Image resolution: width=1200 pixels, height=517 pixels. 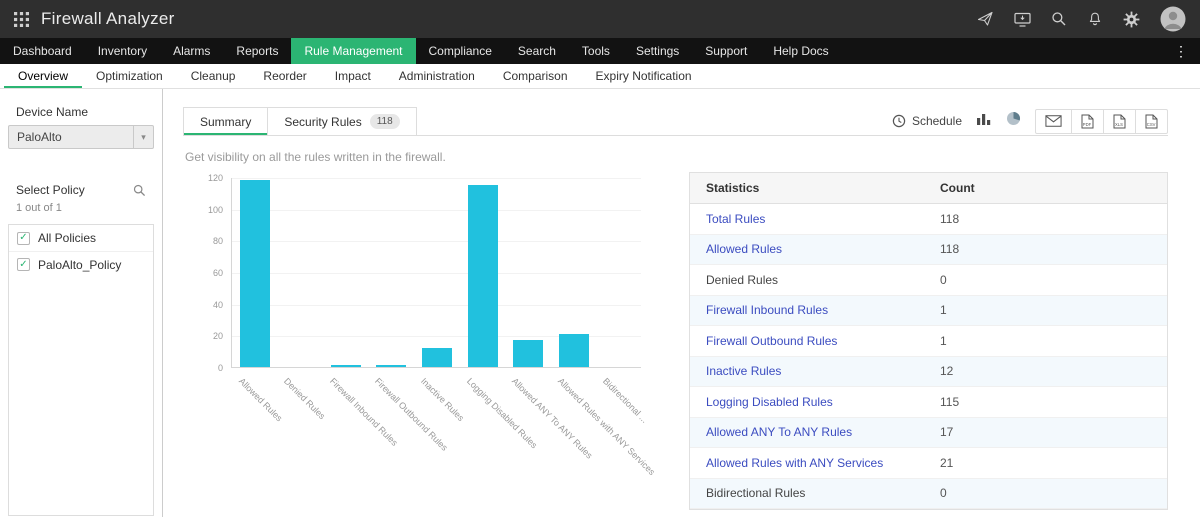 What do you see at coordinates (927, 121) in the screenshot?
I see `schedule-button: Schedule` at bounding box center [927, 121].